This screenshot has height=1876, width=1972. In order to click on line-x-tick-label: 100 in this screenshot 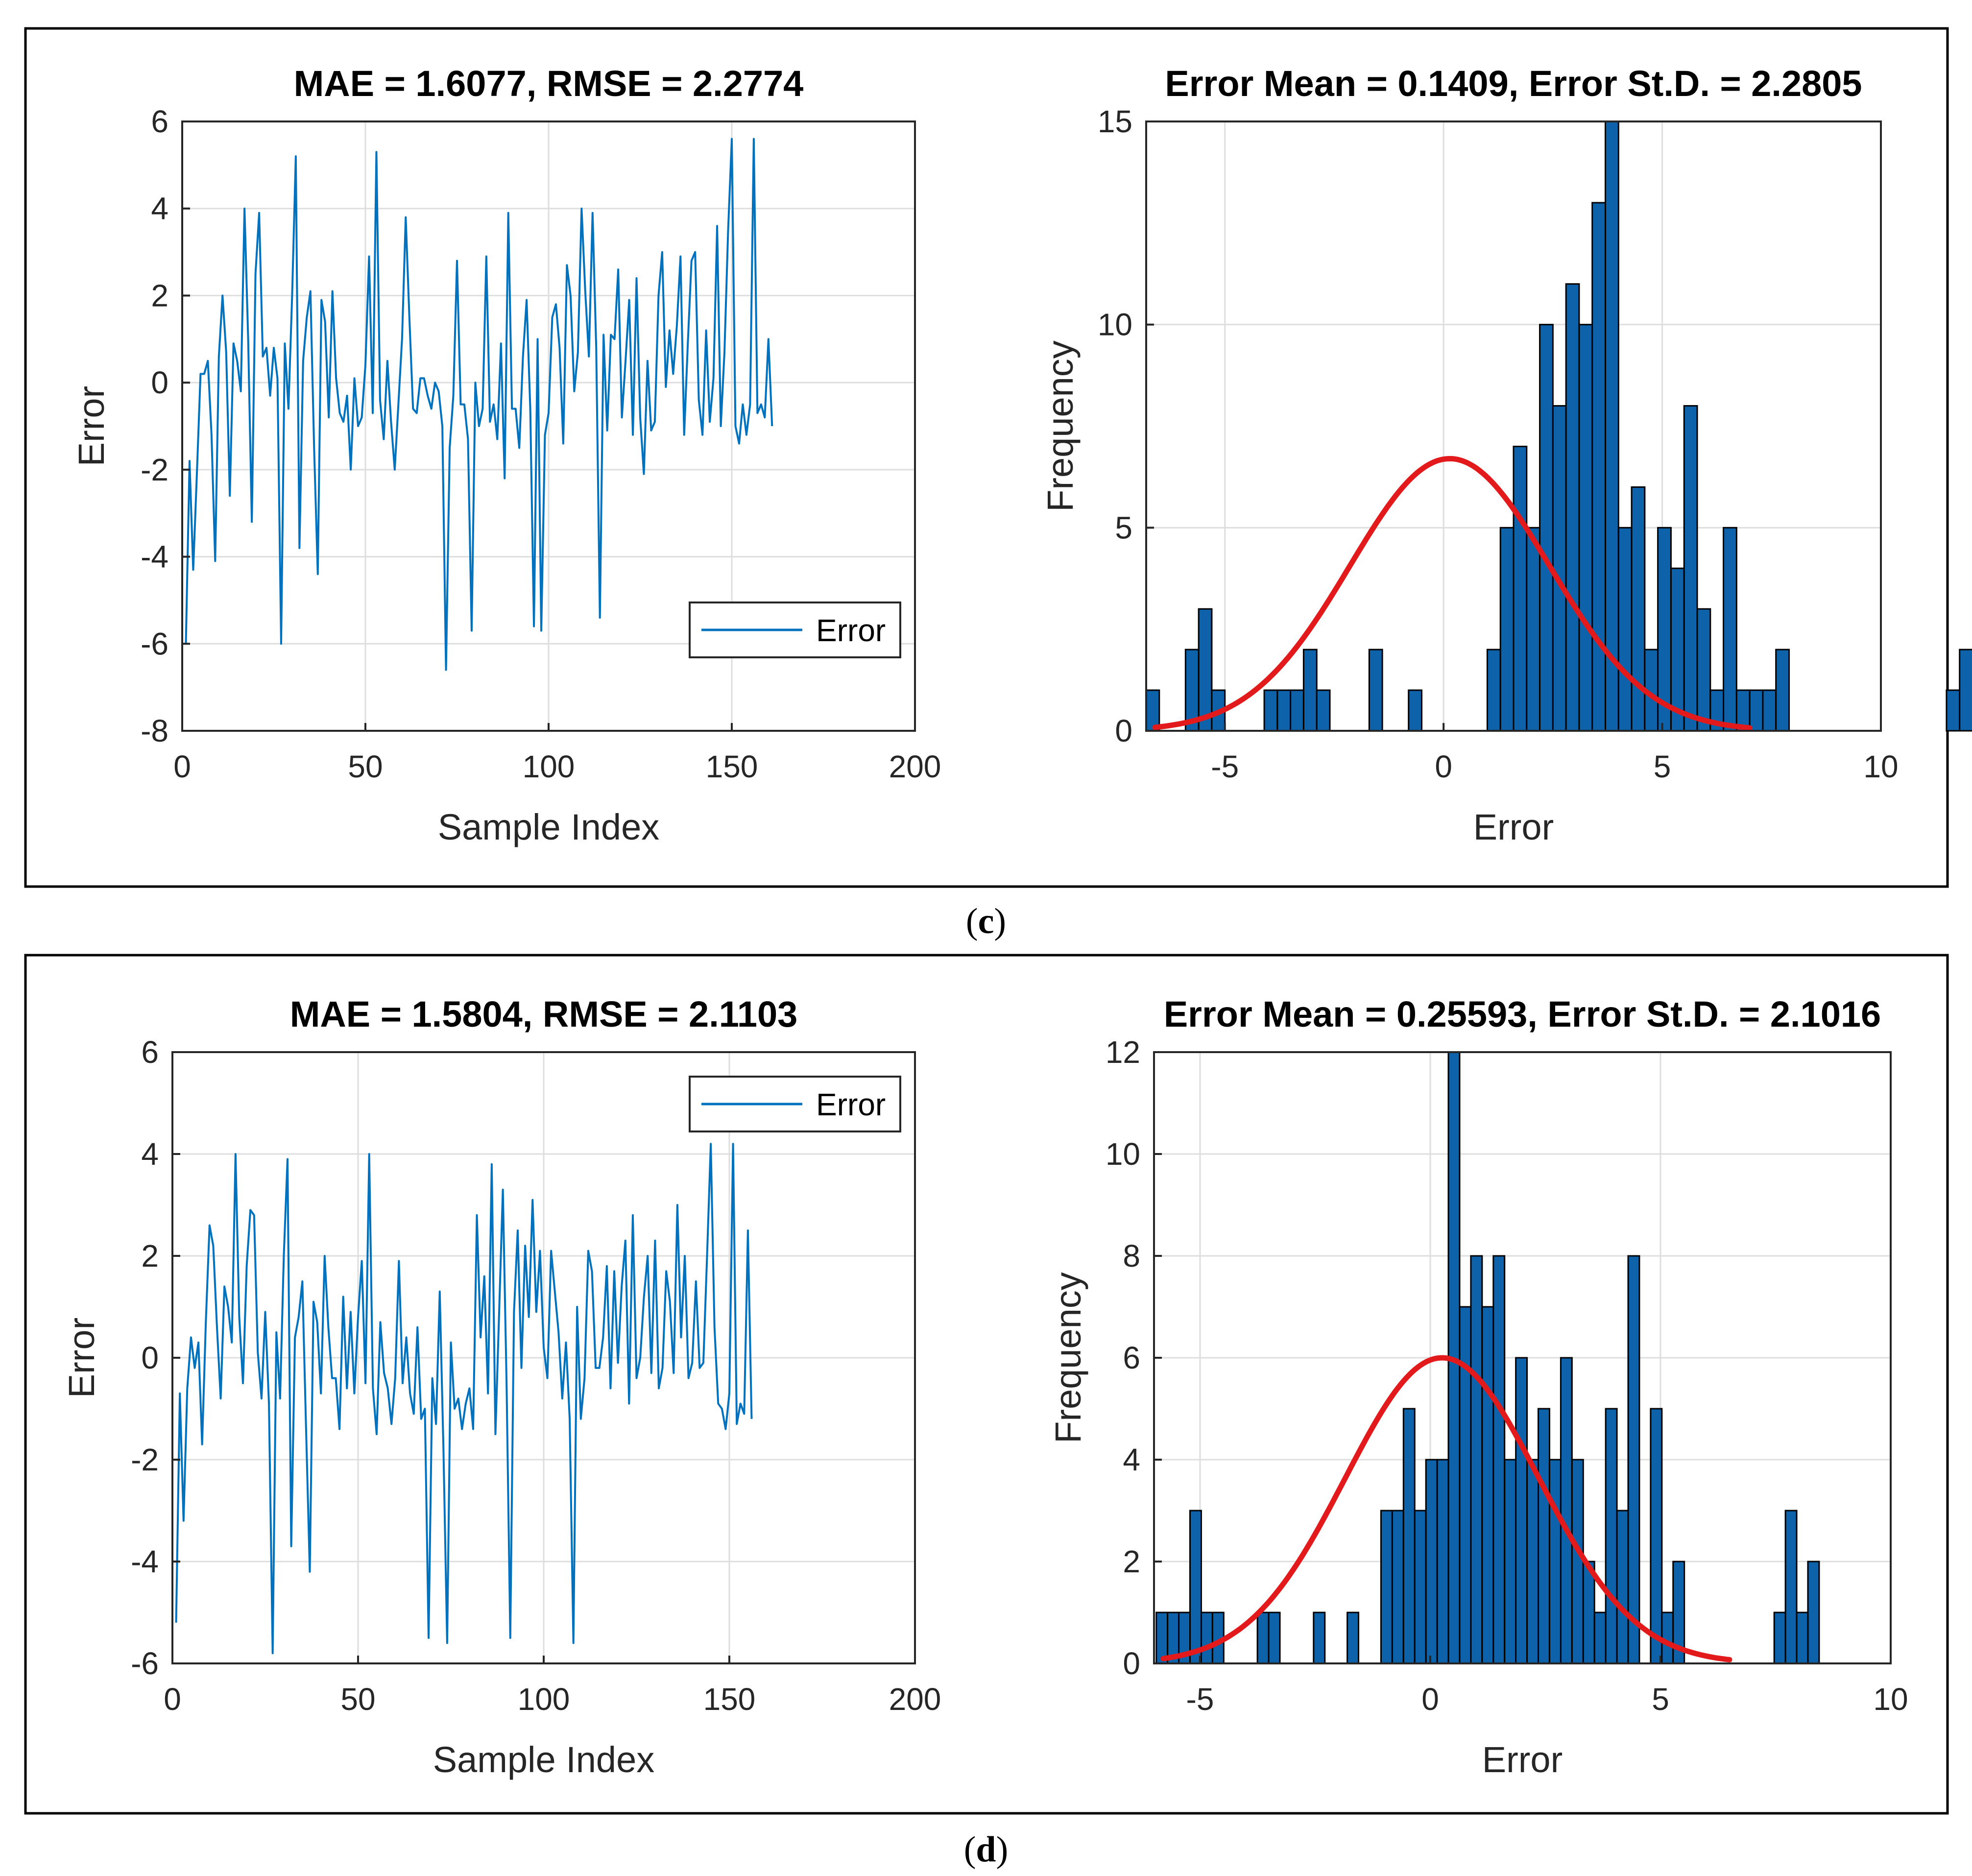, I will do `click(544, 1699)`.